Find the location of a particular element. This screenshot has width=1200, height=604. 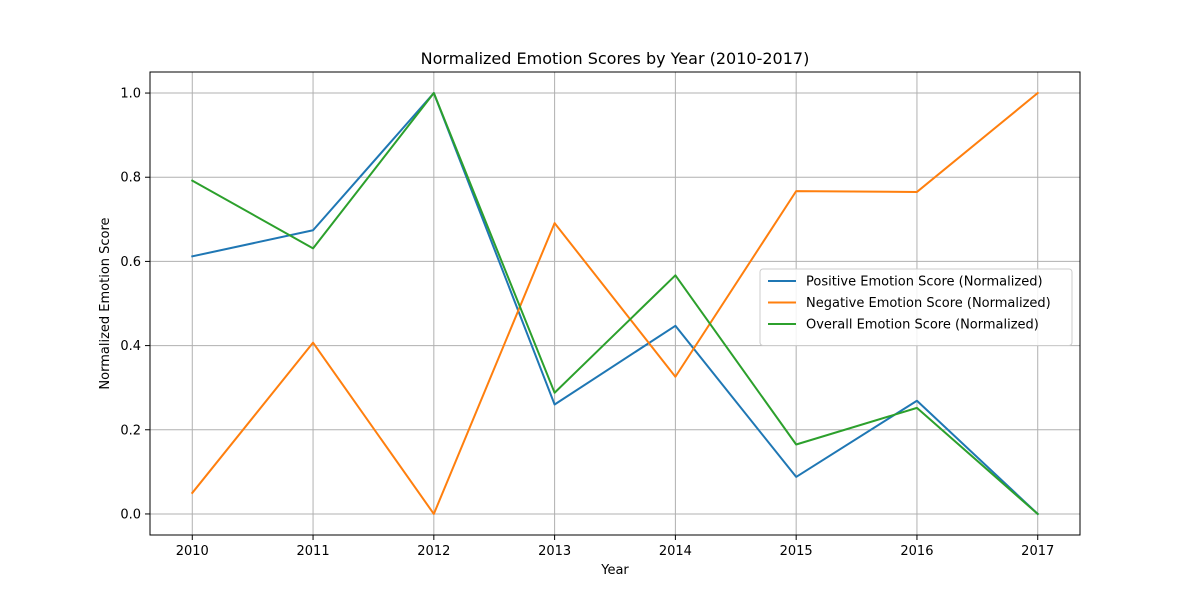

x-tick-label: 2014 is located at coordinates (675, 551).